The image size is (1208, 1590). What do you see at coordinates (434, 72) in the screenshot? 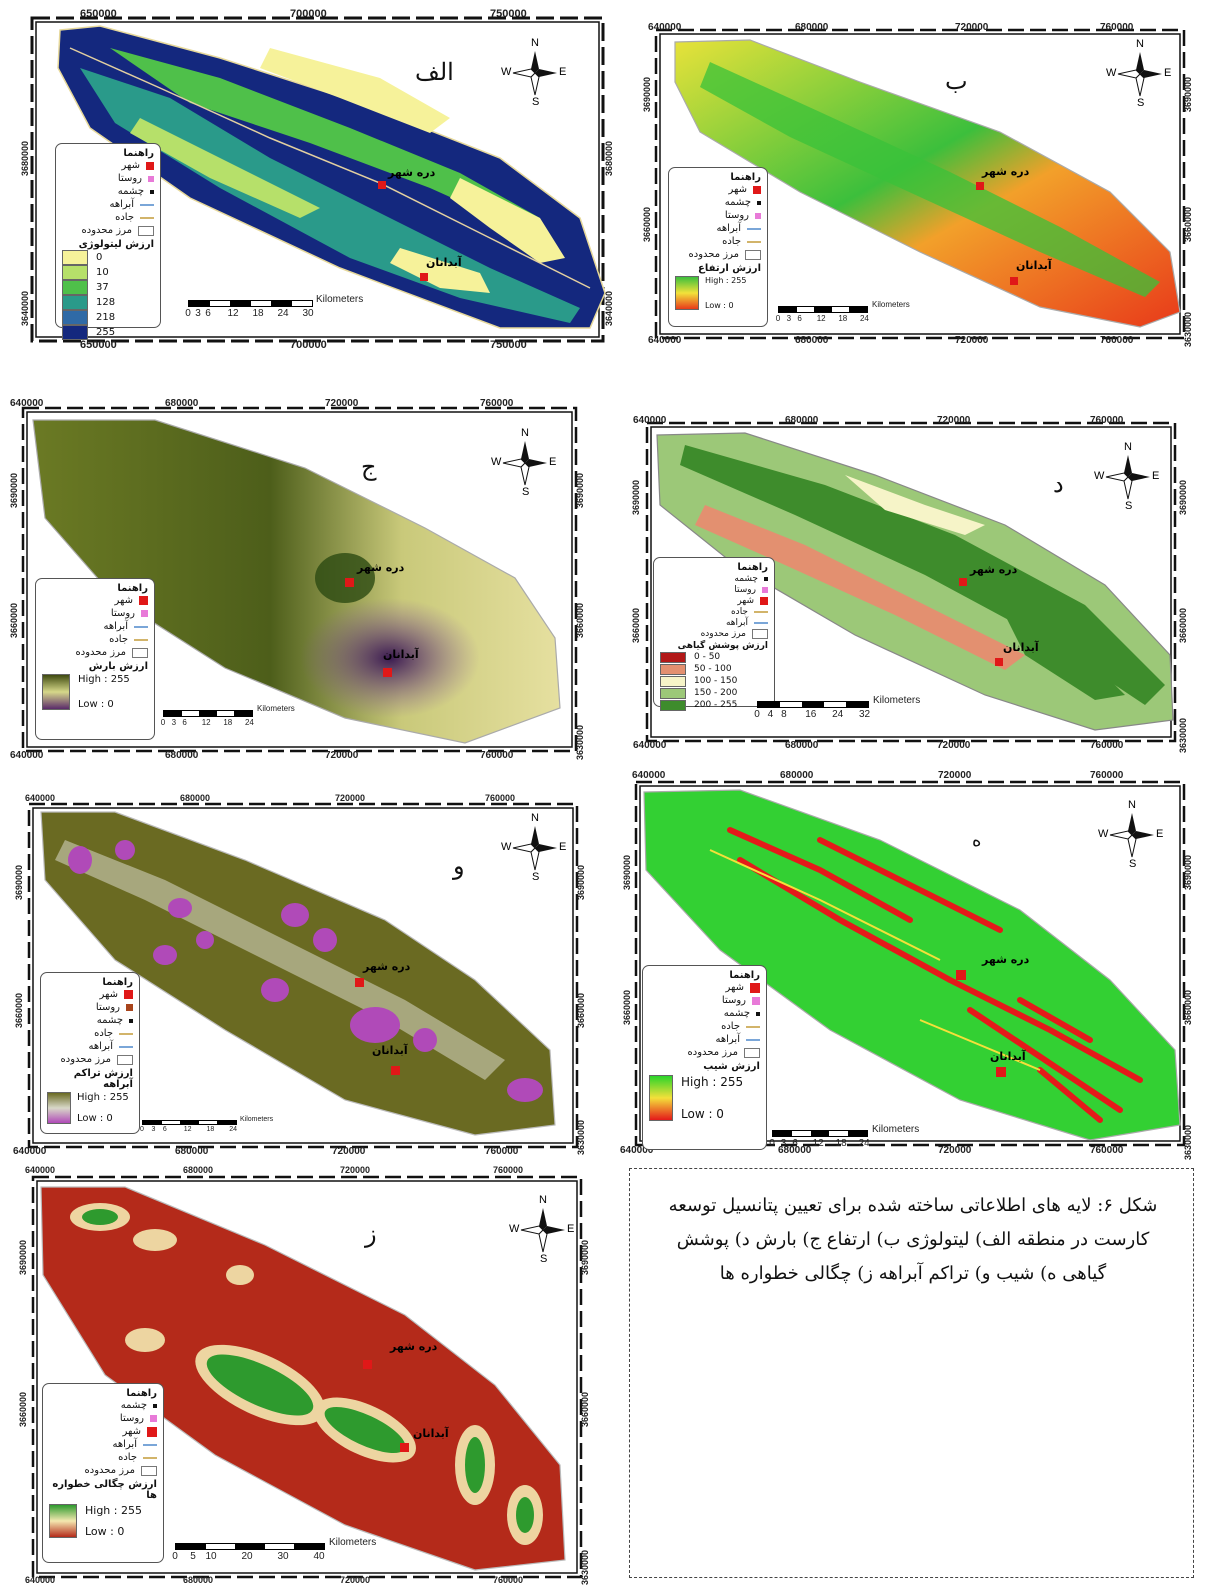
I see `panel-label: الف` at bounding box center [434, 72].